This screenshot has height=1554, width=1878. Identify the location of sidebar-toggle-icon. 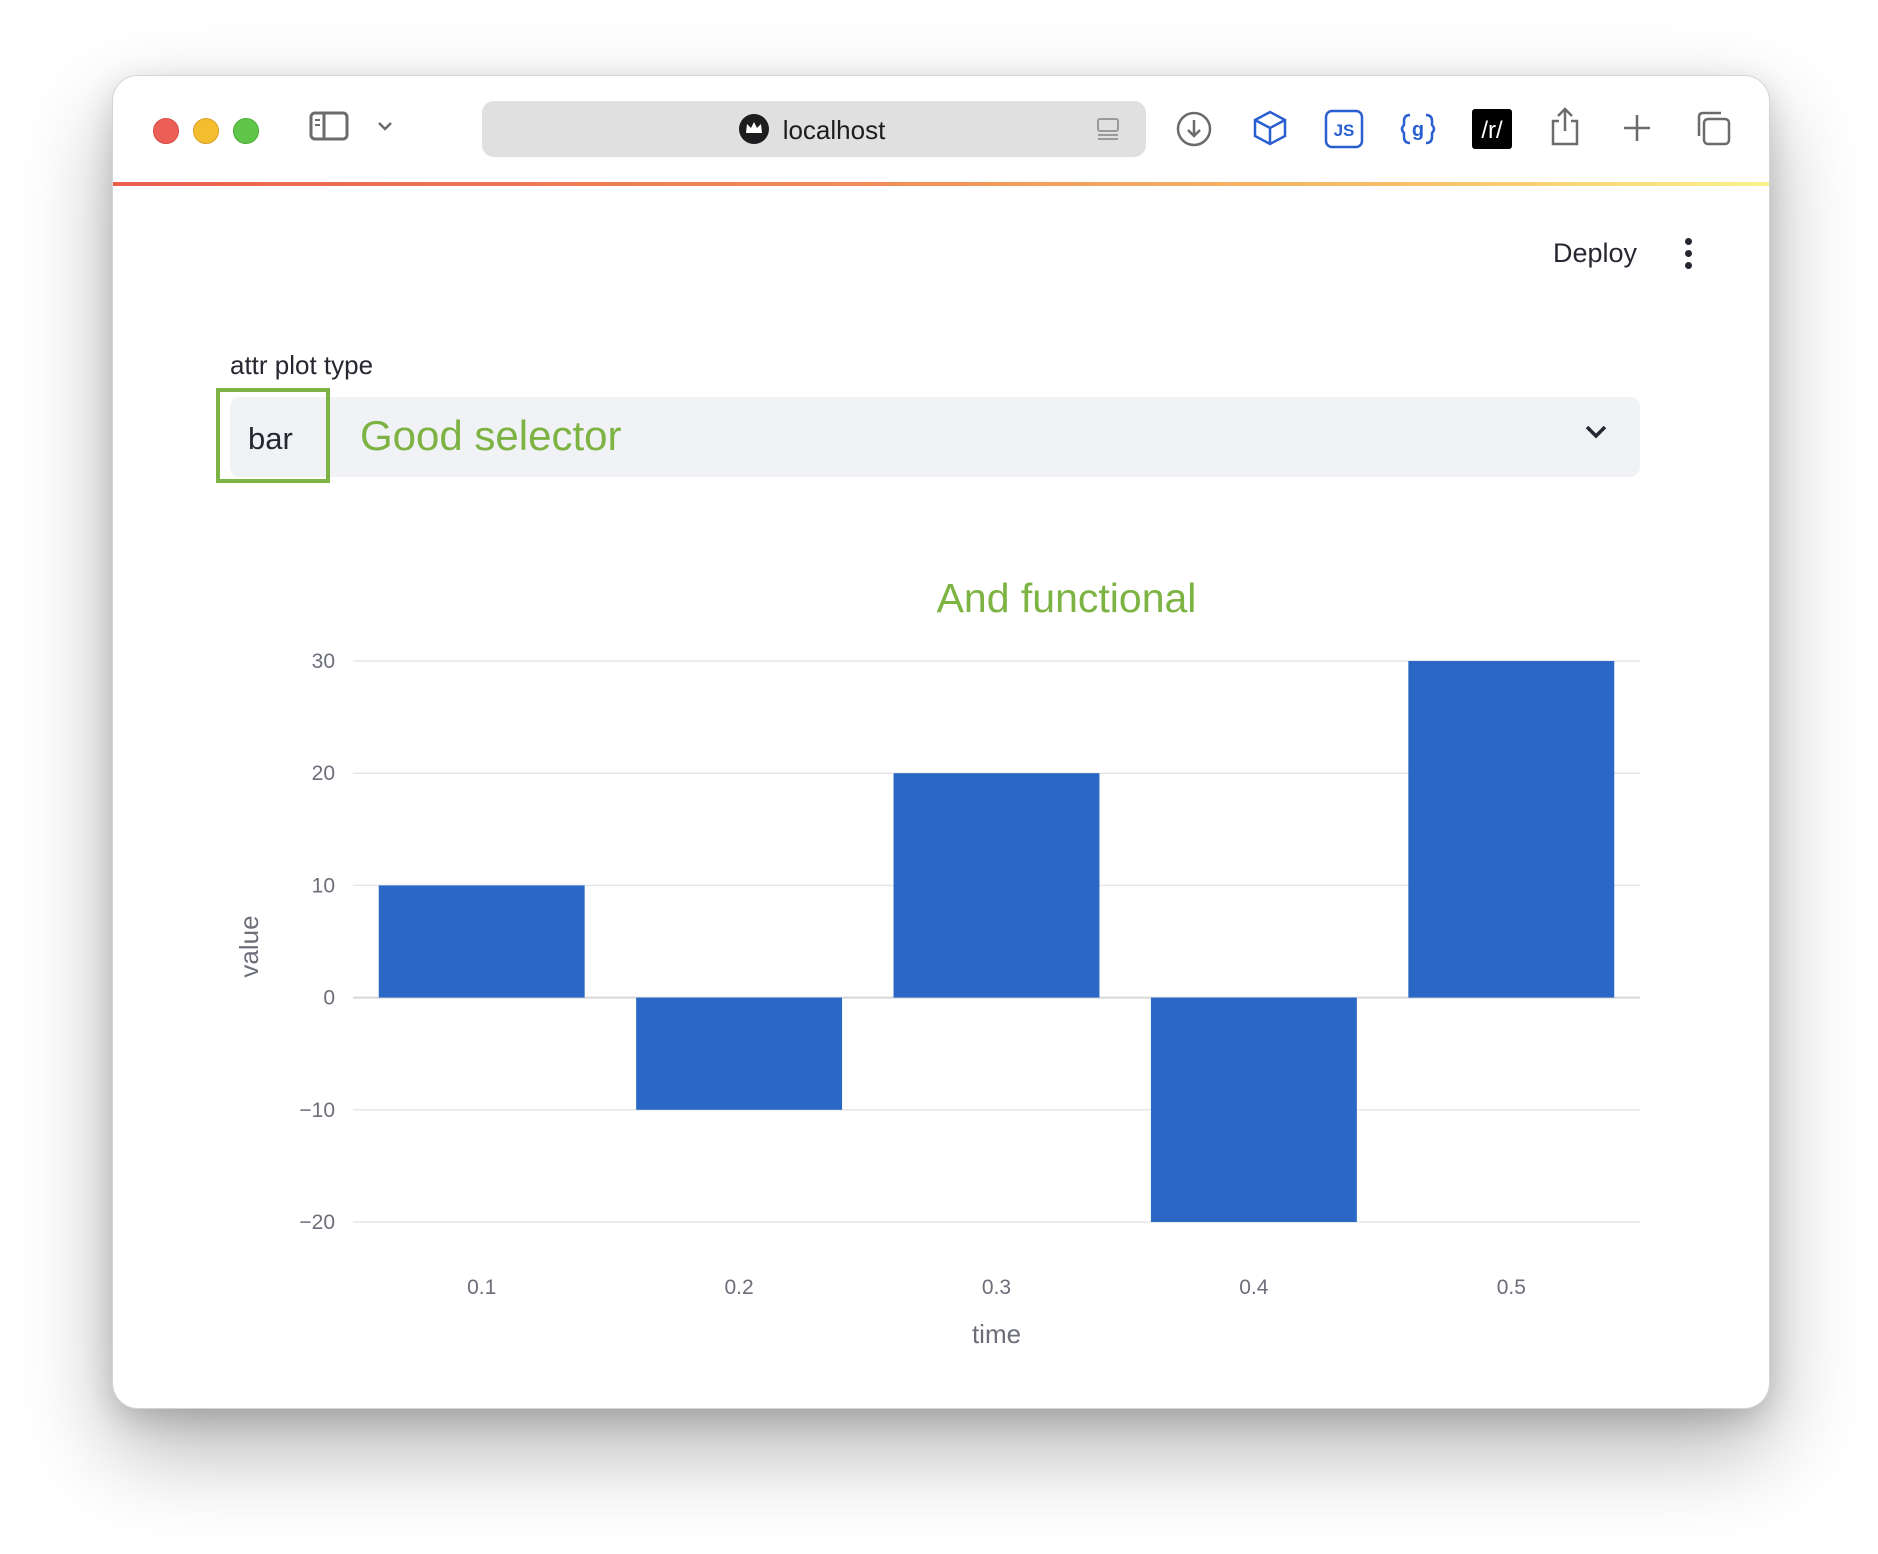
(329, 126).